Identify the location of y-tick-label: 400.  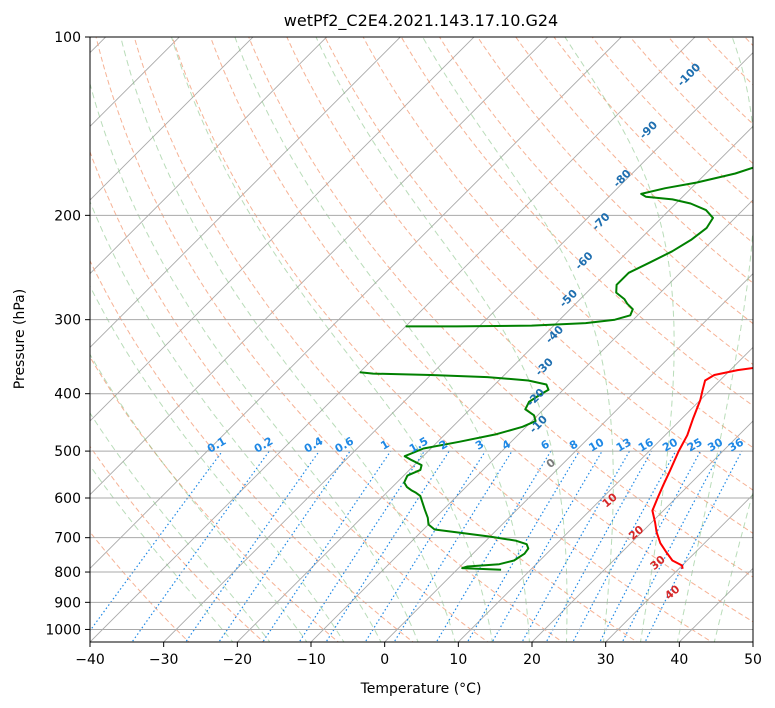
(67, 395).